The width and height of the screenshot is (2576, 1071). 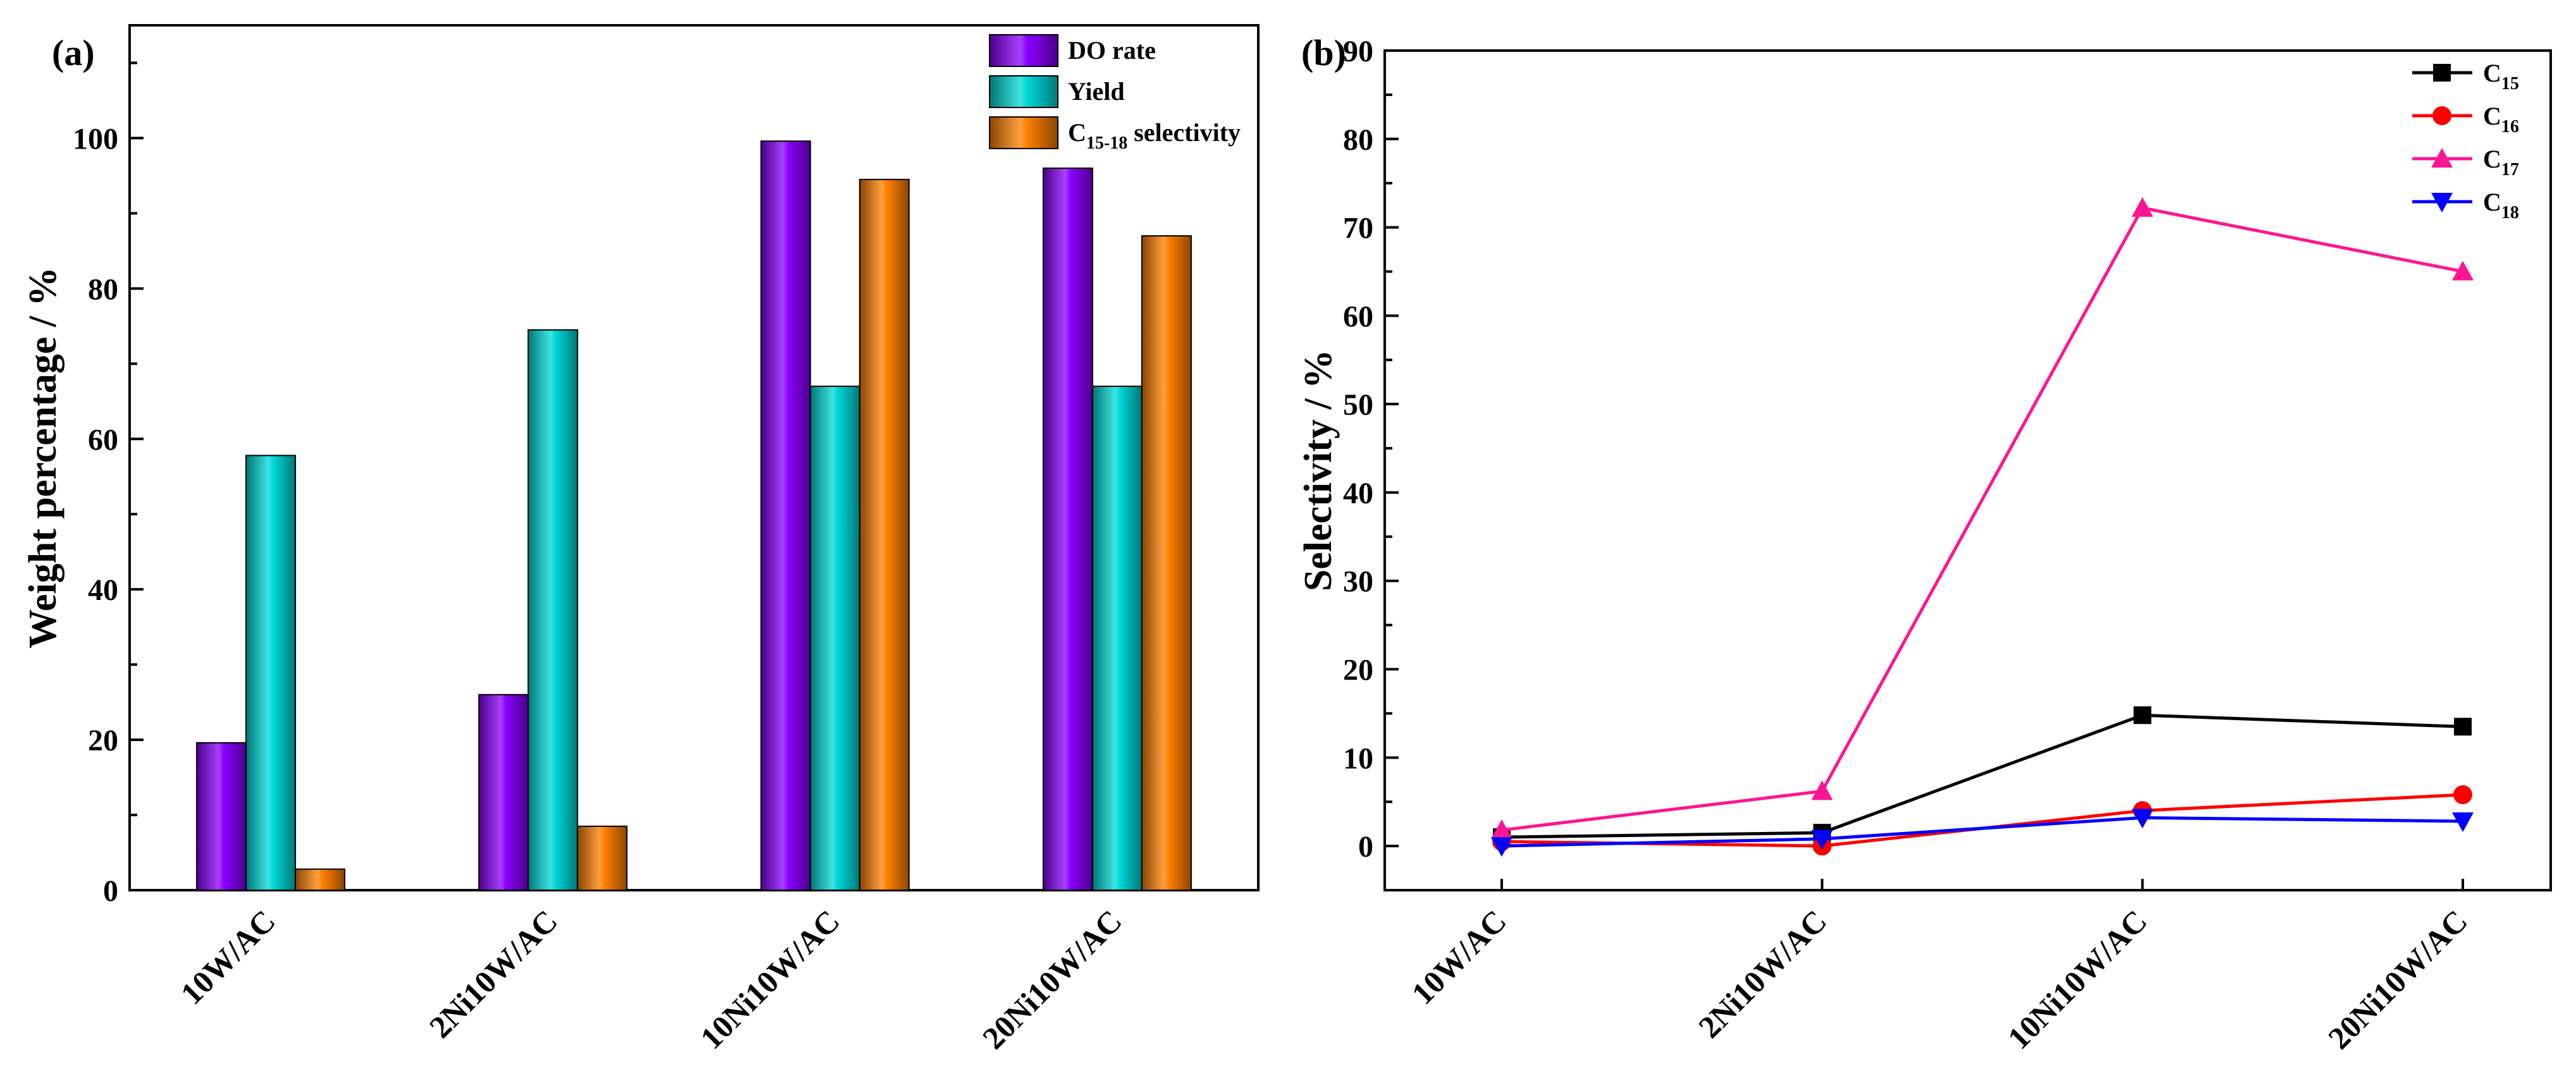 What do you see at coordinates (2462, 795) in the screenshot?
I see `point-c16-20ni10w-ac` at bounding box center [2462, 795].